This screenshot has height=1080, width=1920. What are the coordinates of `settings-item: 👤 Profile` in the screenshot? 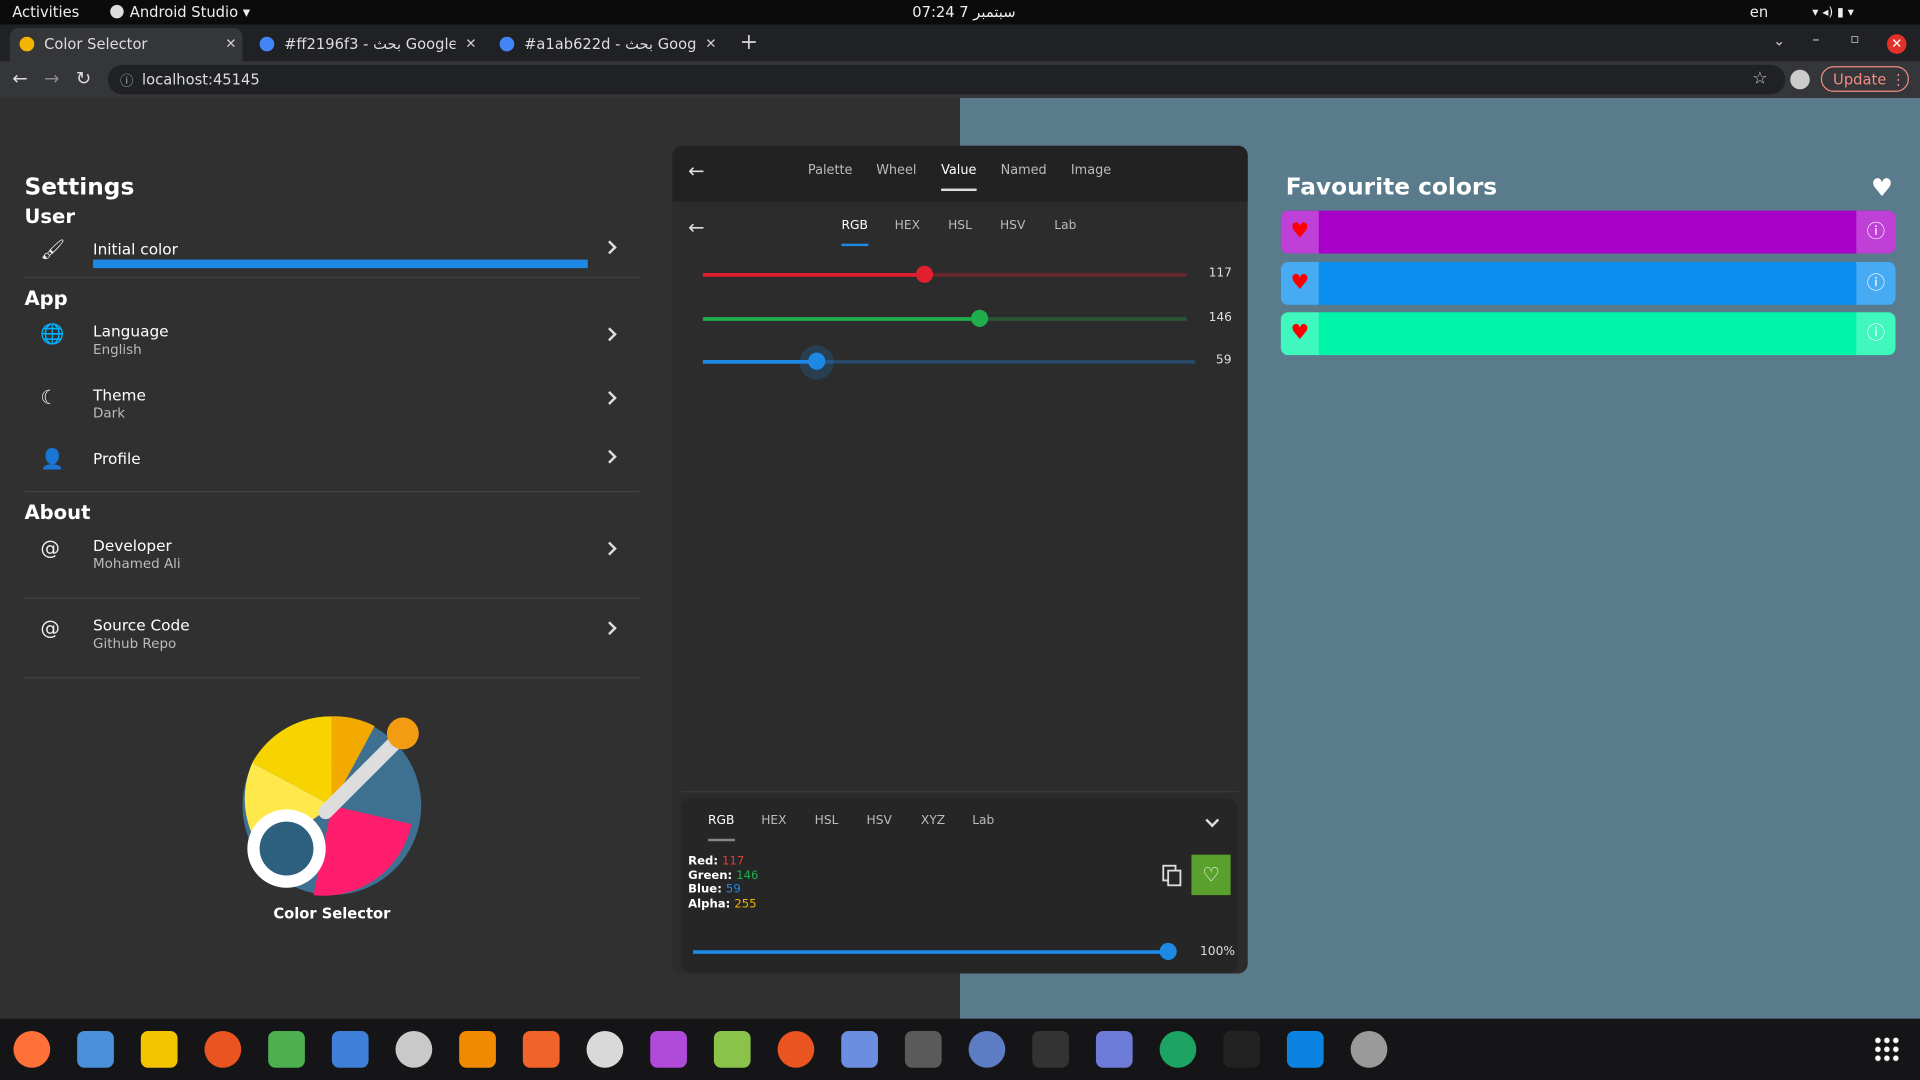 It's located at (331, 464).